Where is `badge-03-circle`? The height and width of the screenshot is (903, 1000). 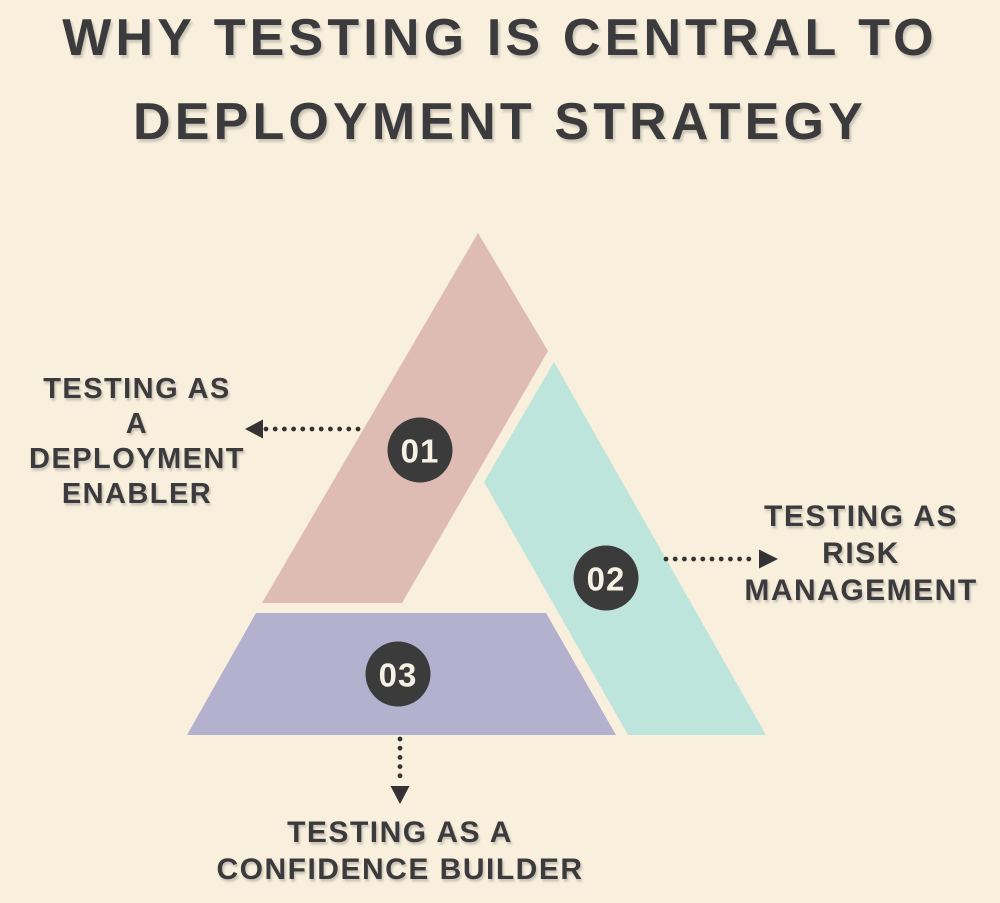
badge-03-circle is located at coordinates (398, 674).